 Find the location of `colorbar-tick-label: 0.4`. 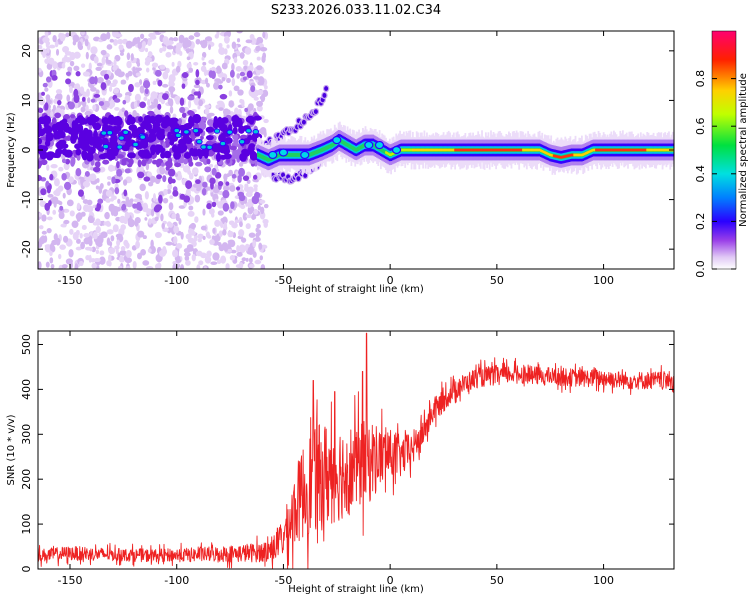

colorbar-tick-label: 0.4 is located at coordinates (700, 174).